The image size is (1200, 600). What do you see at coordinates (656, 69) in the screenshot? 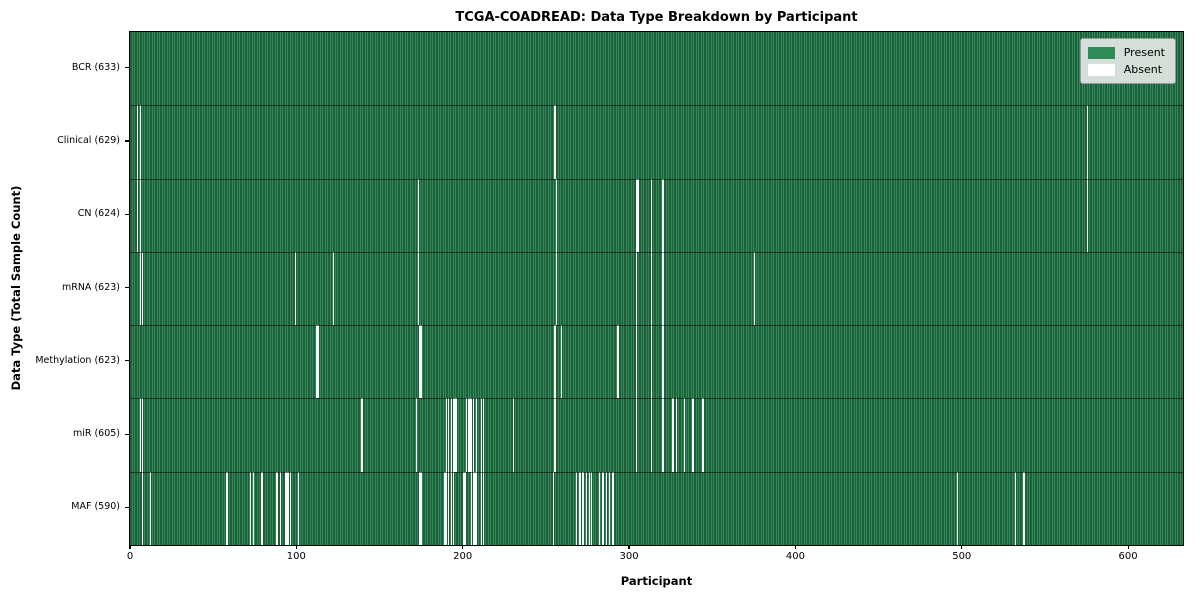
I see `datatype-row-bcr` at bounding box center [656, 69].